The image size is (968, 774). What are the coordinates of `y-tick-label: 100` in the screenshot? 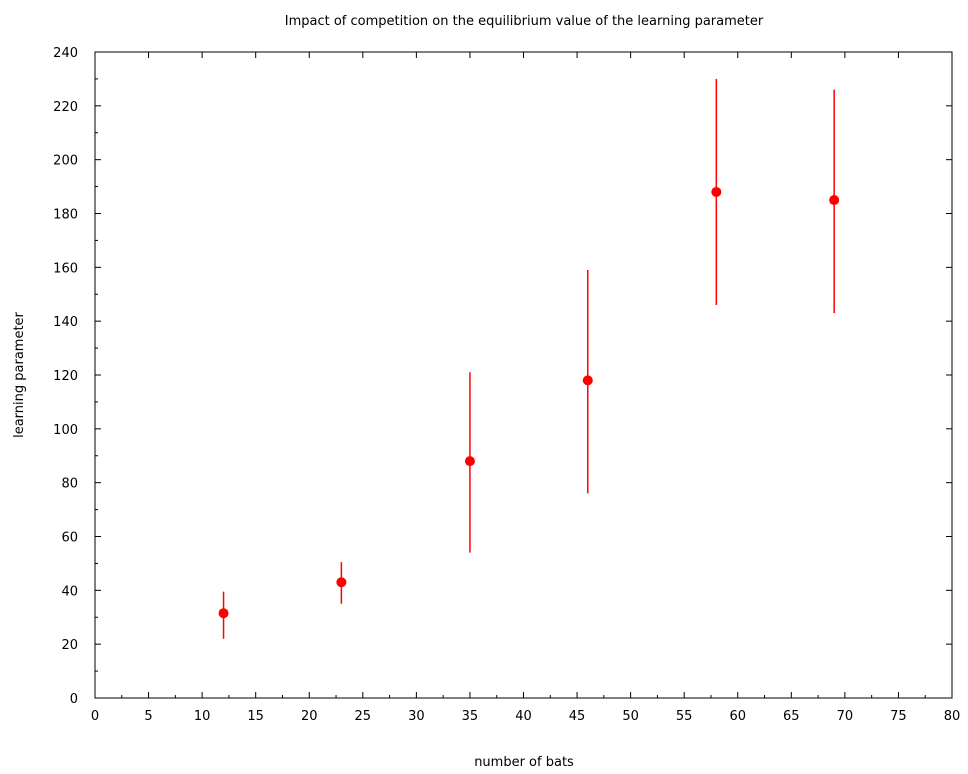 It's located at (65, 430).